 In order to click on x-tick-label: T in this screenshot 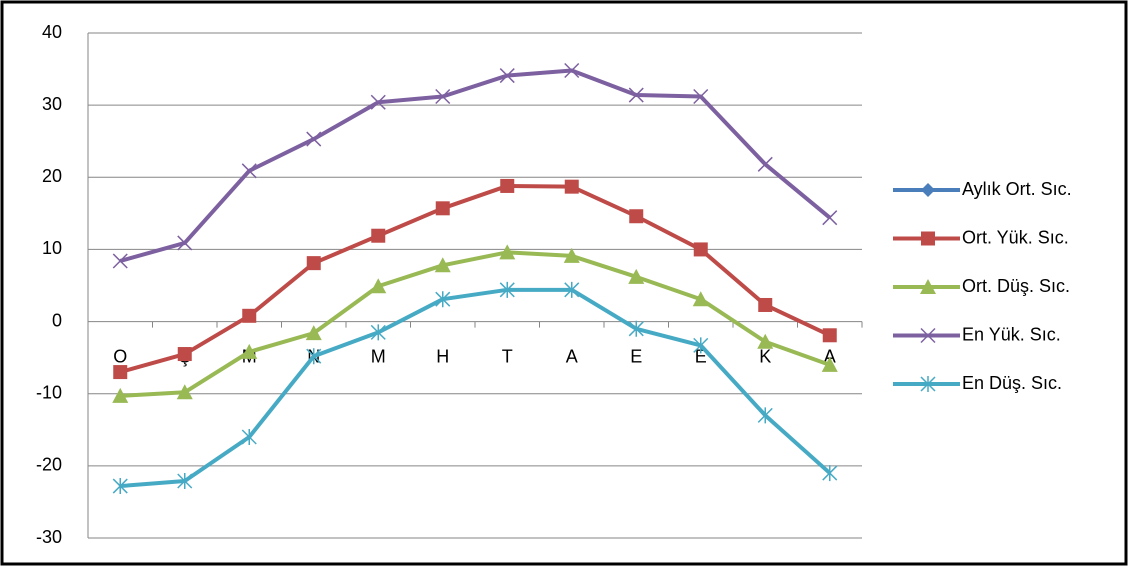, I will do `click(507, 356)`.